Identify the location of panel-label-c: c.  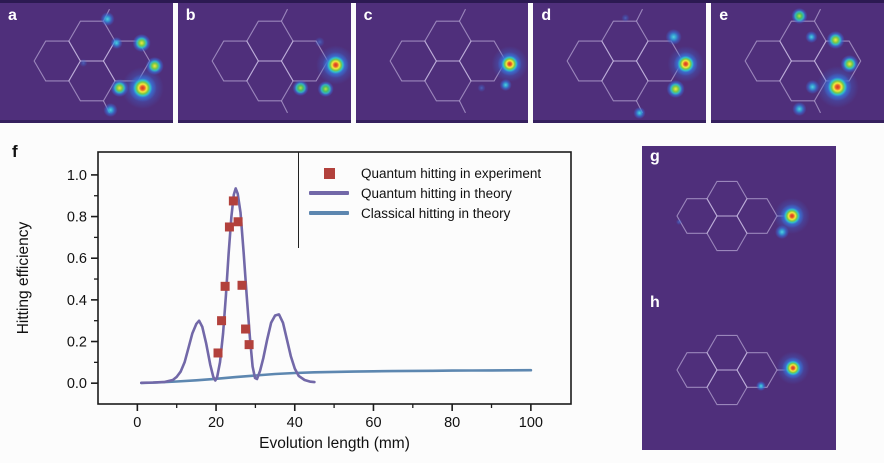
(368, 15).